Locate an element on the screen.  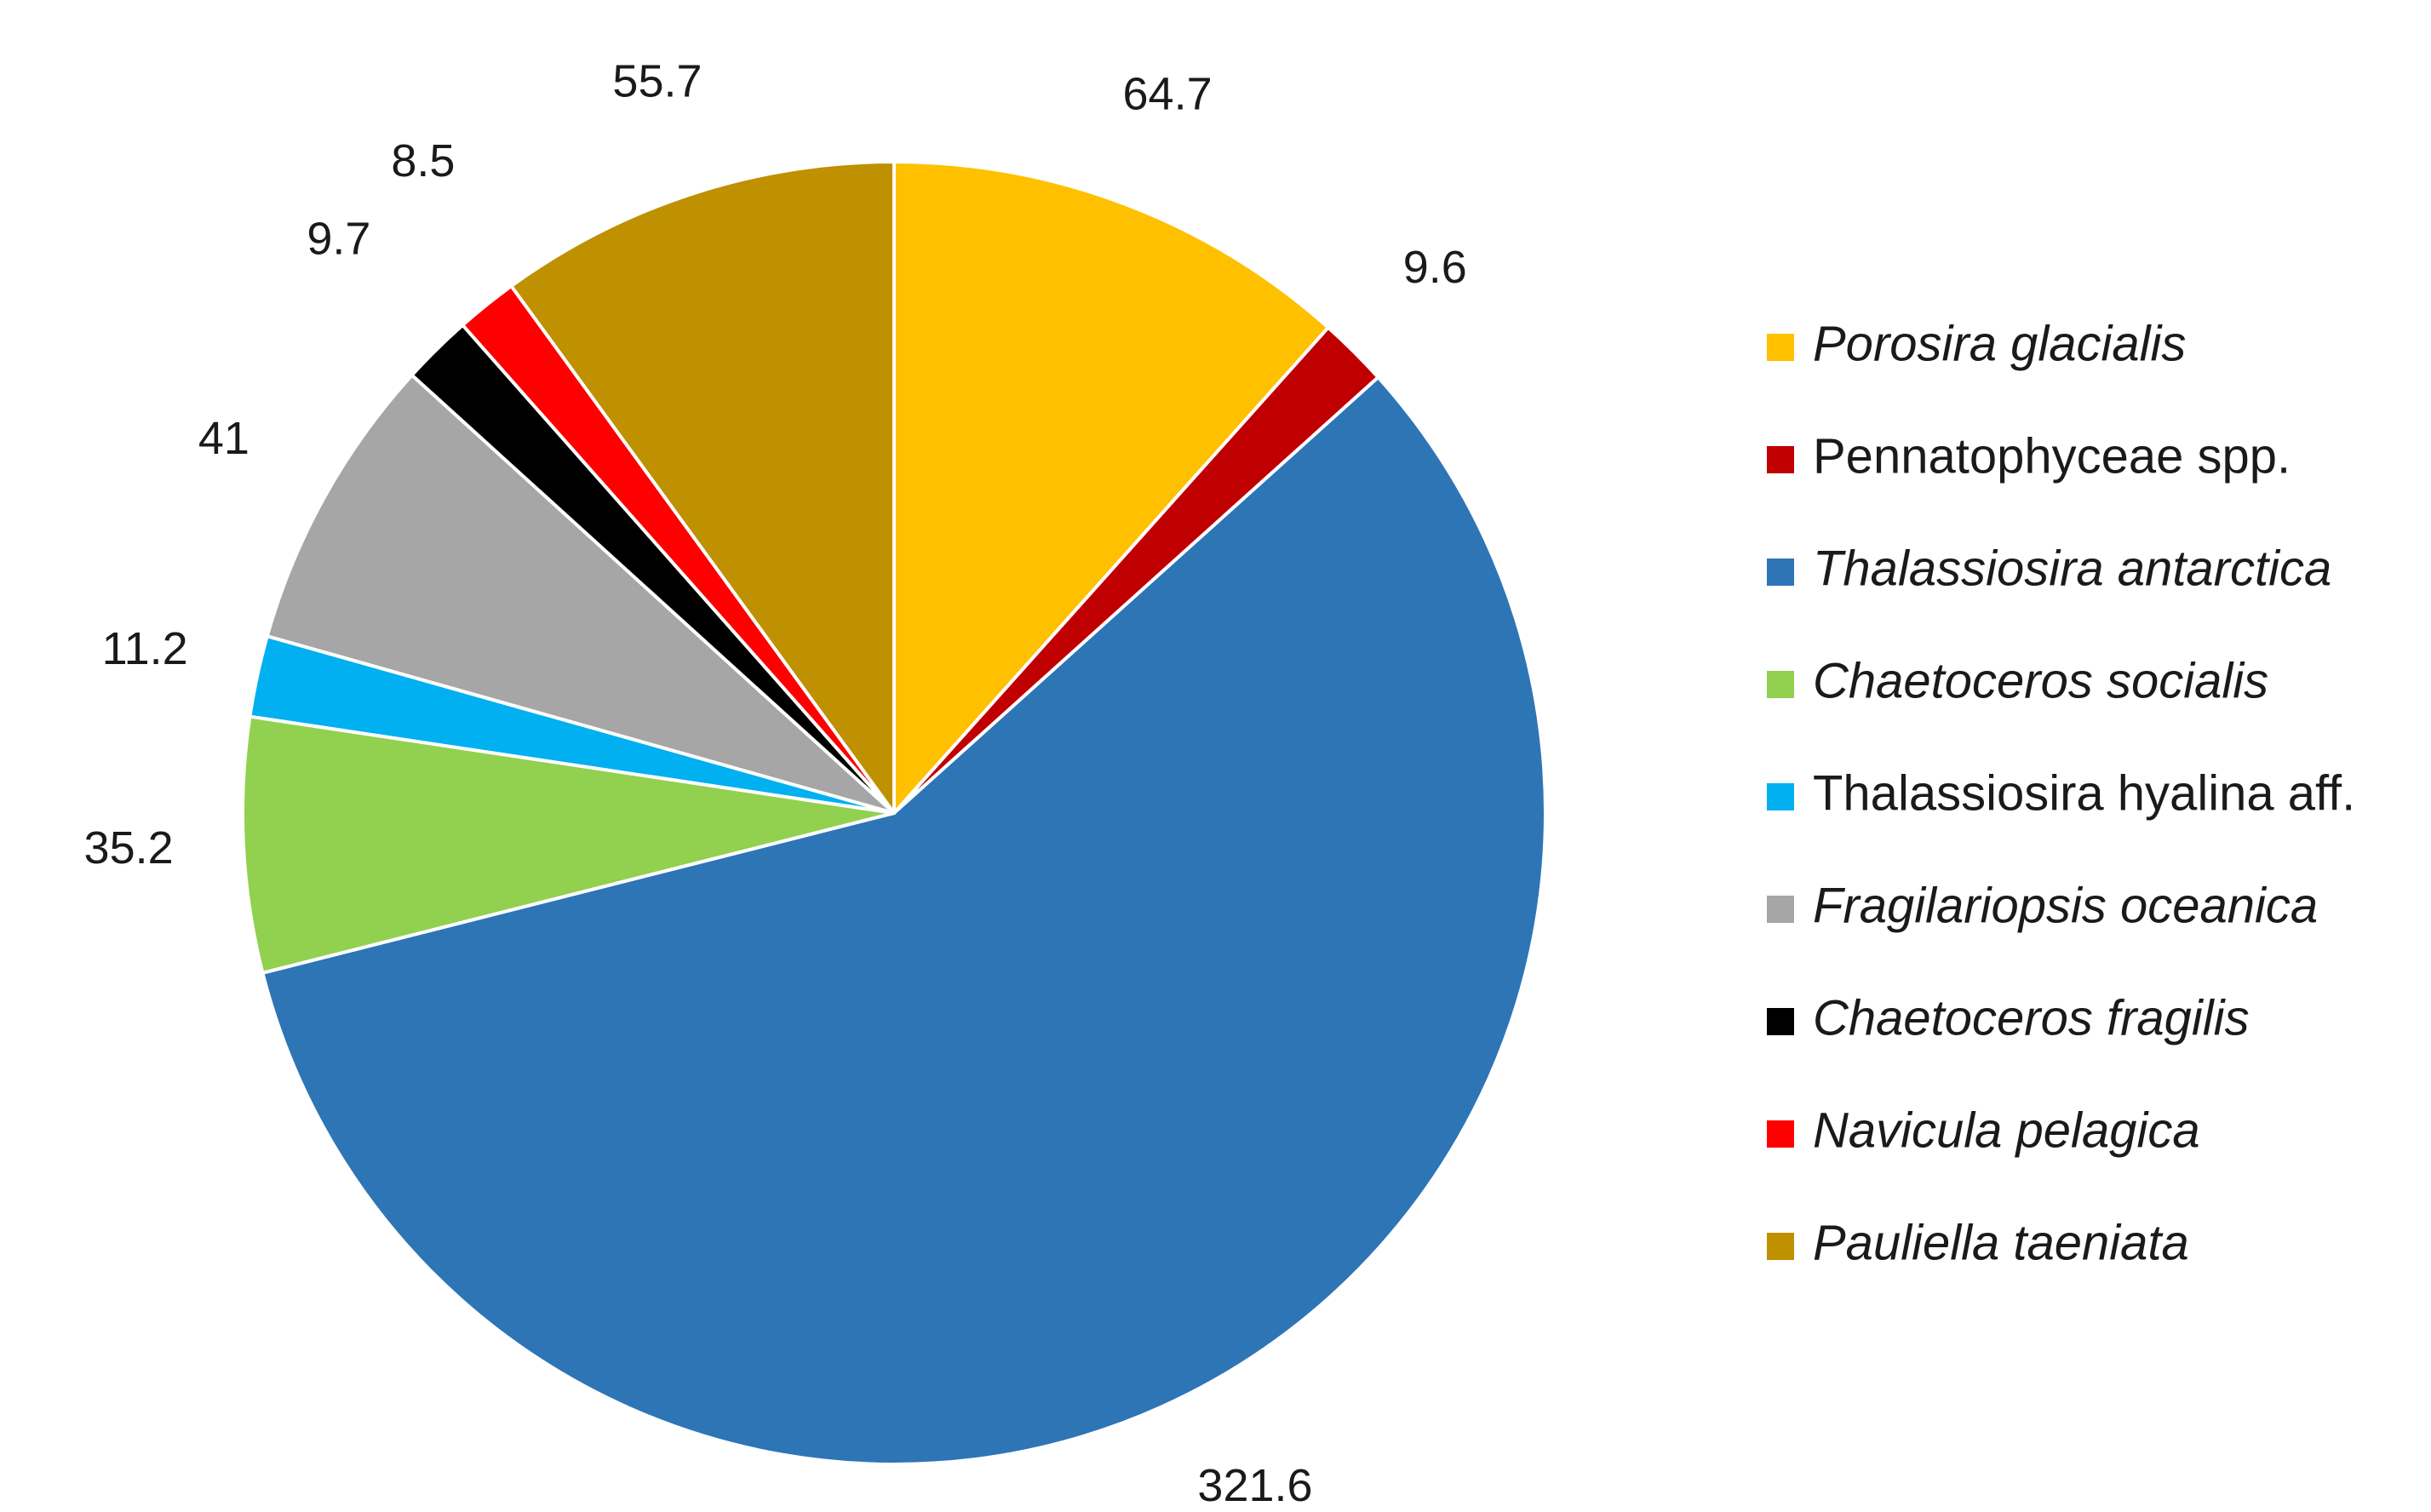
data-label-chaetoceros-fragilis: 9.7 is located at coordinates (338, 239).